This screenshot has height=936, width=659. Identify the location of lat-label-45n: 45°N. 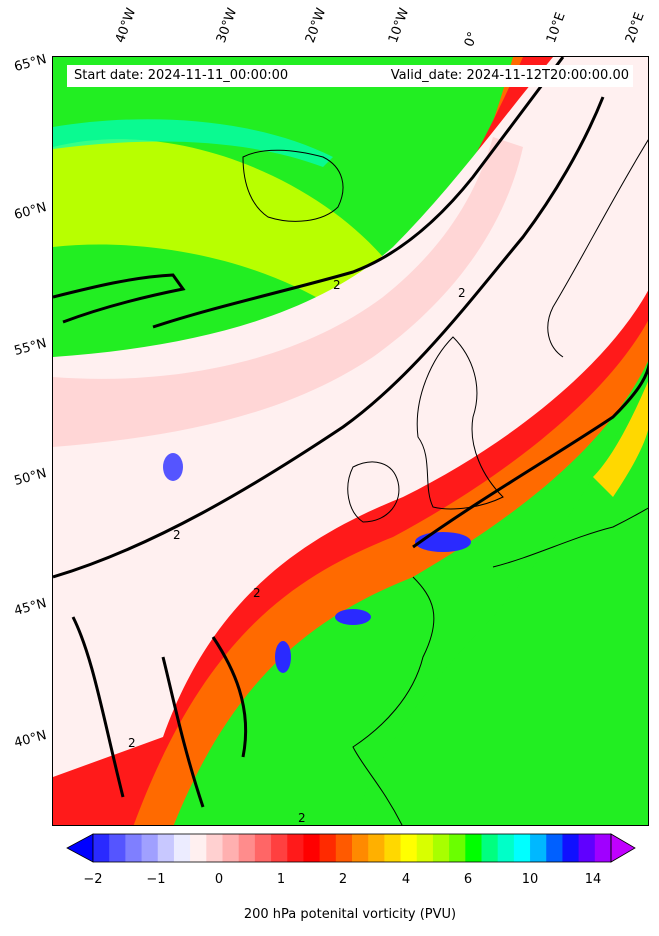
(30, 607).